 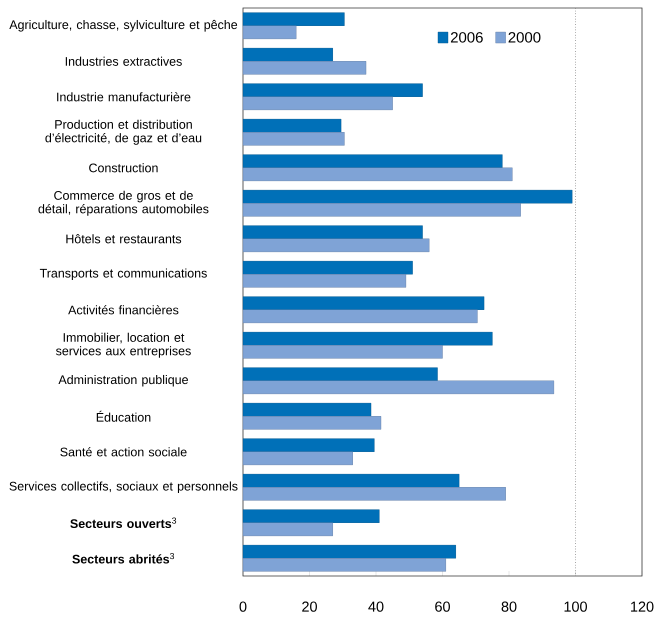 What do you see at coordinates (123, 345) in the screenshot?
I see `y-tick-label: Immobilier, location et services aux entreprises` at bounding box center [123, 345].